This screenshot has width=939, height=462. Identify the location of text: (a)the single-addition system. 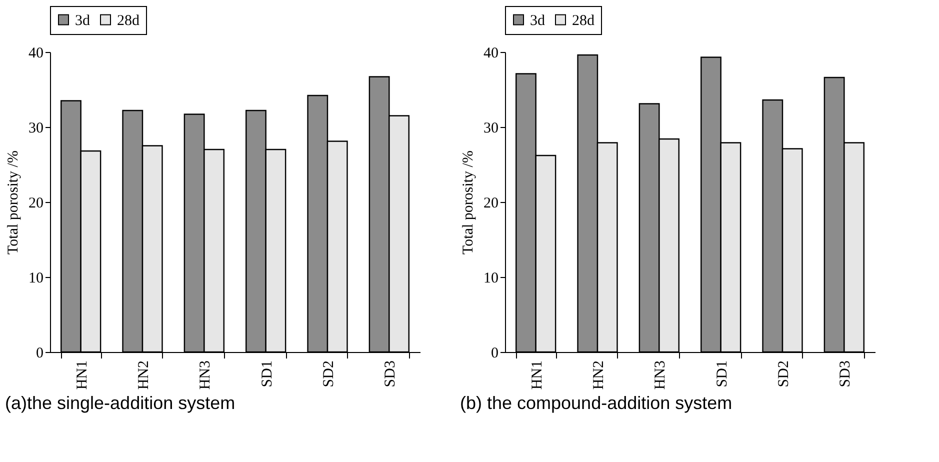
(120, 403).